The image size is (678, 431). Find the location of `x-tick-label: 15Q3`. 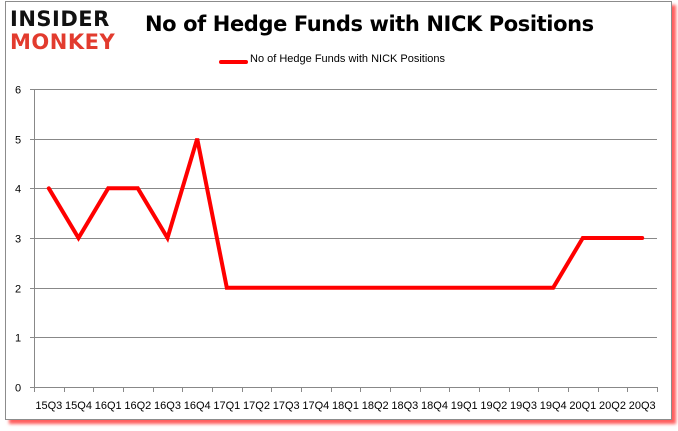

x-tick-label: 15Q3 is located at coordinates (48, 406).